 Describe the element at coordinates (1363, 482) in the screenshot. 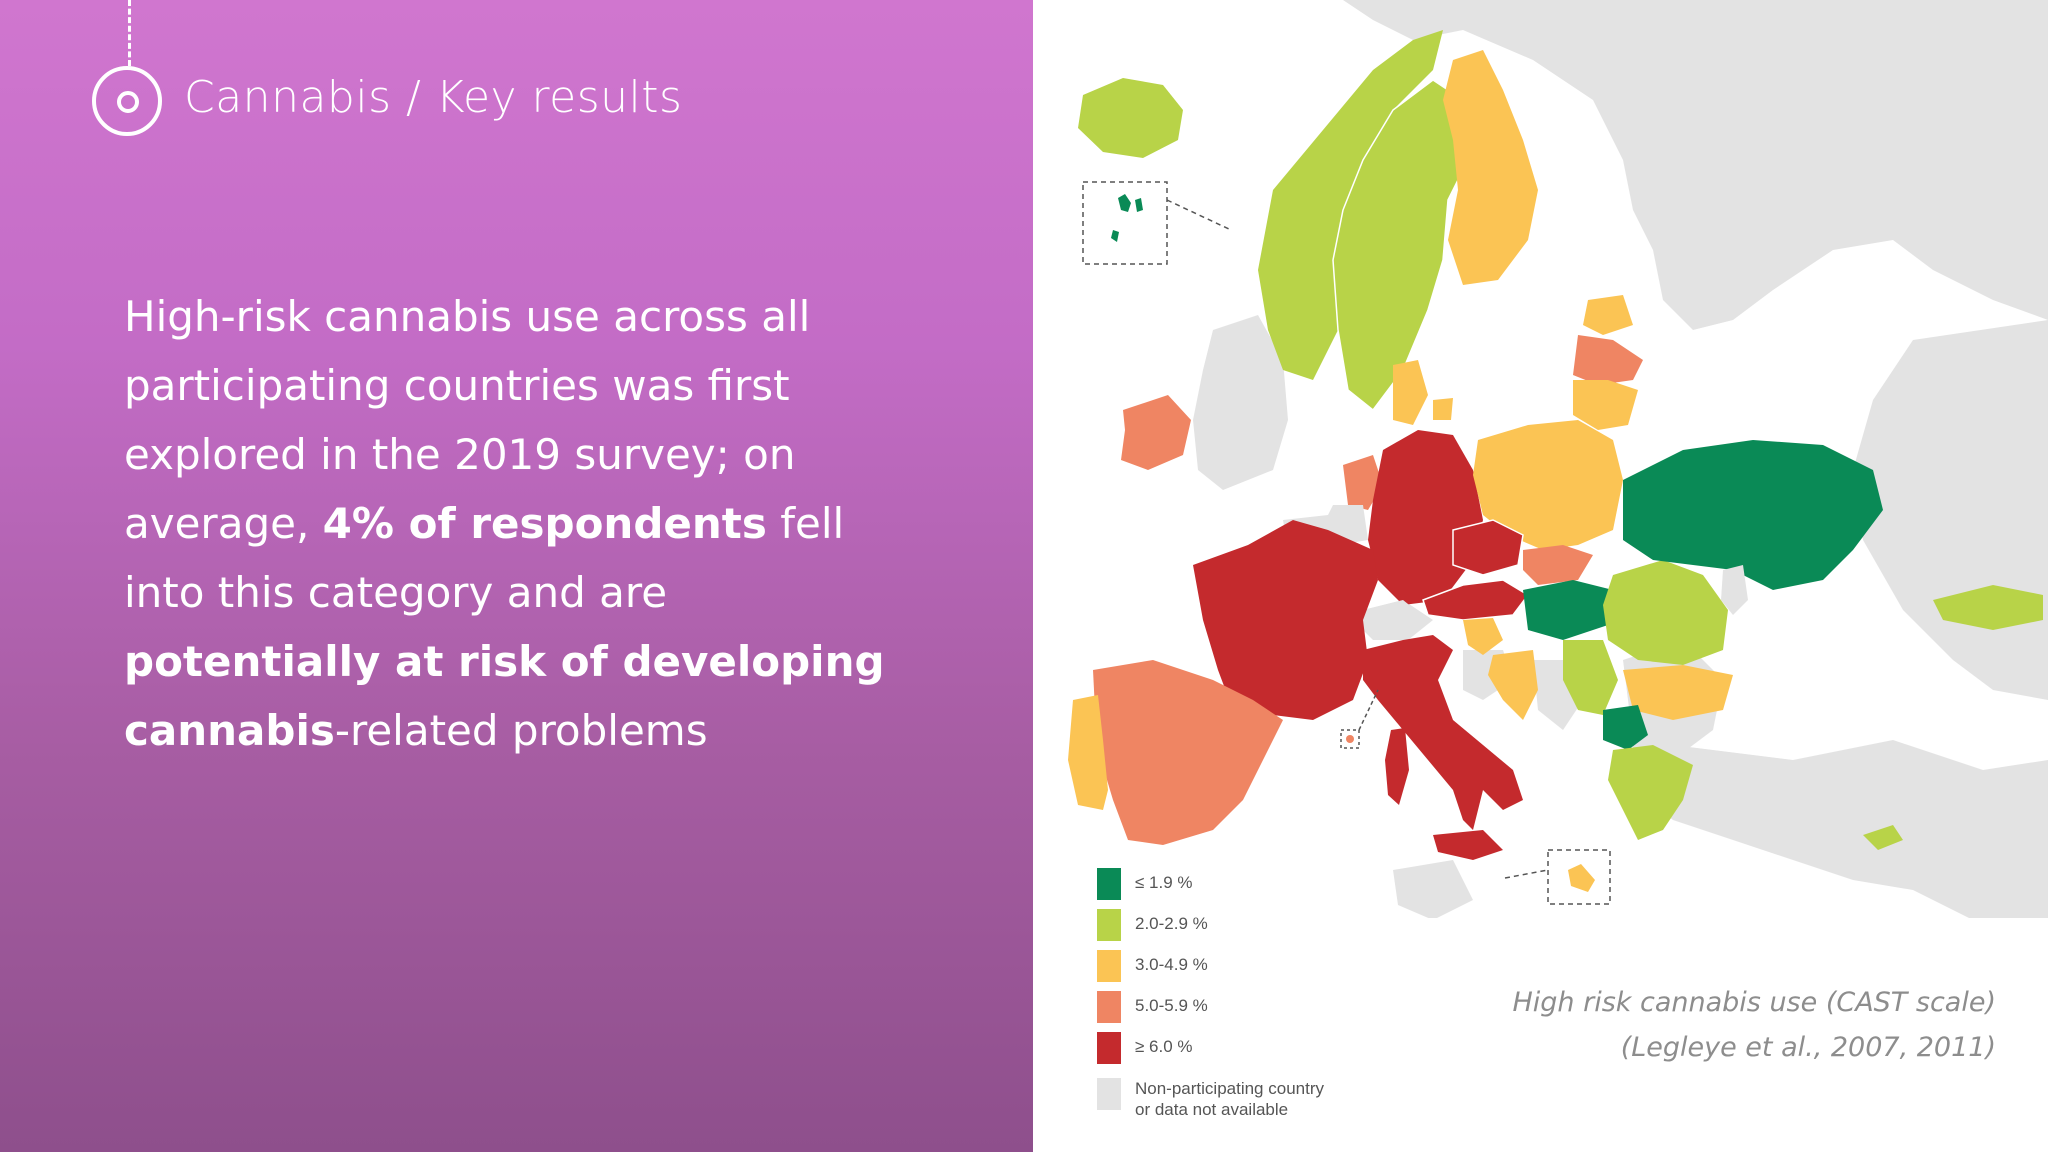

I see `region-netherlands` at that location.